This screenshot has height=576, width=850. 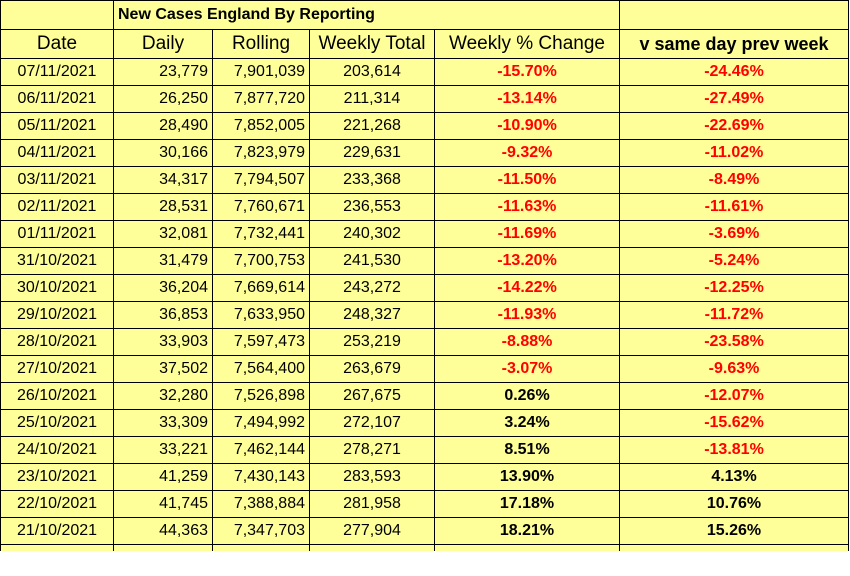 I want to click on date-cell: 29/10/2021, so click(x=57, y=315).